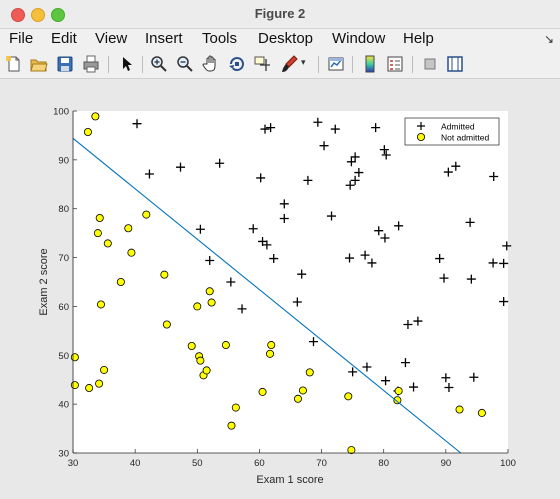  What do you see at coordinates (430, 64) in the screenshot?
I see `hide-plot-tools-icon` at bounding box center [430, 64].